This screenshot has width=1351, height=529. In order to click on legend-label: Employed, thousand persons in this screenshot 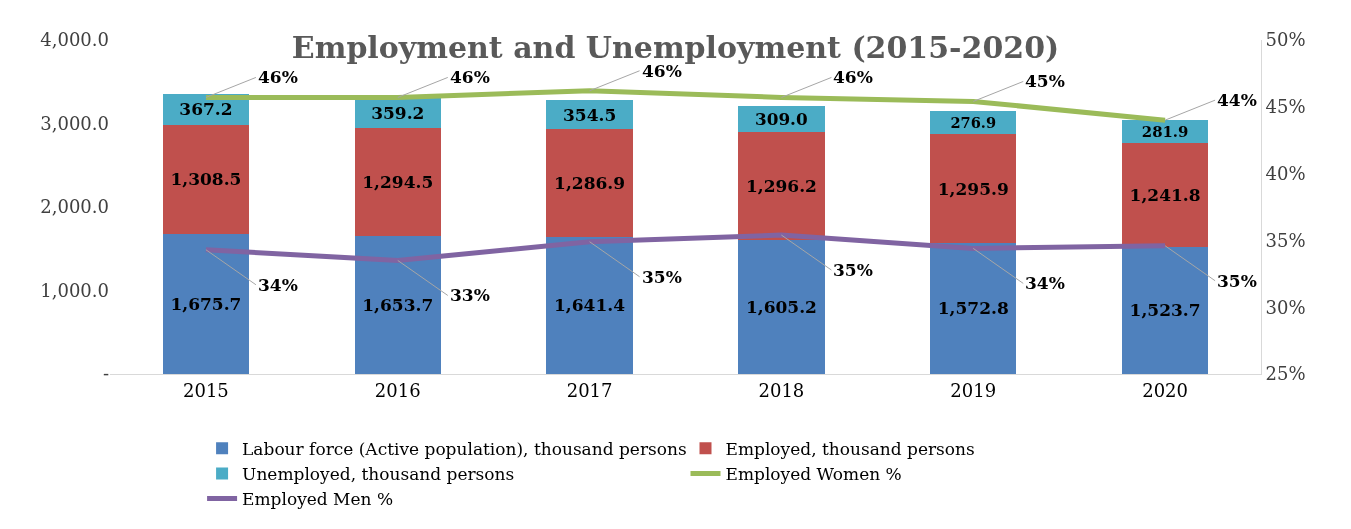, I will do `click(850, 448)`.